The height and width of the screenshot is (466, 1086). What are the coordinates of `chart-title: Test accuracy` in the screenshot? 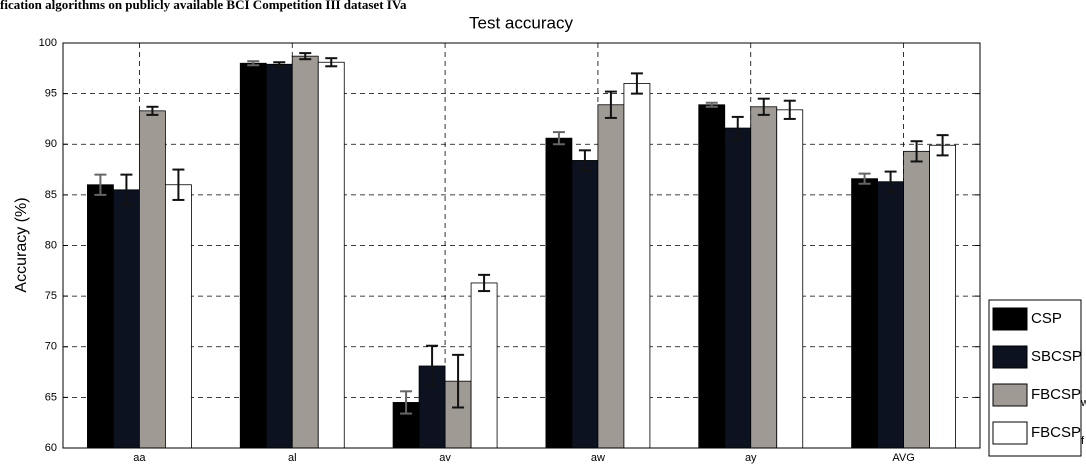 It's located at (521, 22).